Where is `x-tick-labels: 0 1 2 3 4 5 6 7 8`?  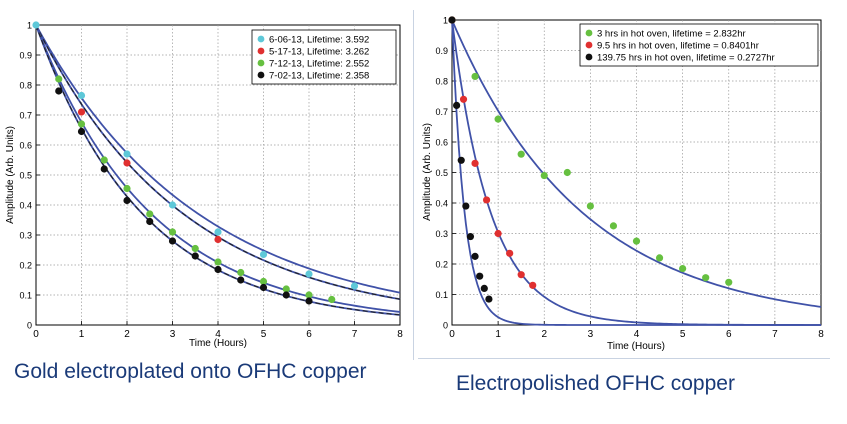
x-tick-labels: 0 1 2 3 4 5 6 7 8 is located at coordinates (636, 334).